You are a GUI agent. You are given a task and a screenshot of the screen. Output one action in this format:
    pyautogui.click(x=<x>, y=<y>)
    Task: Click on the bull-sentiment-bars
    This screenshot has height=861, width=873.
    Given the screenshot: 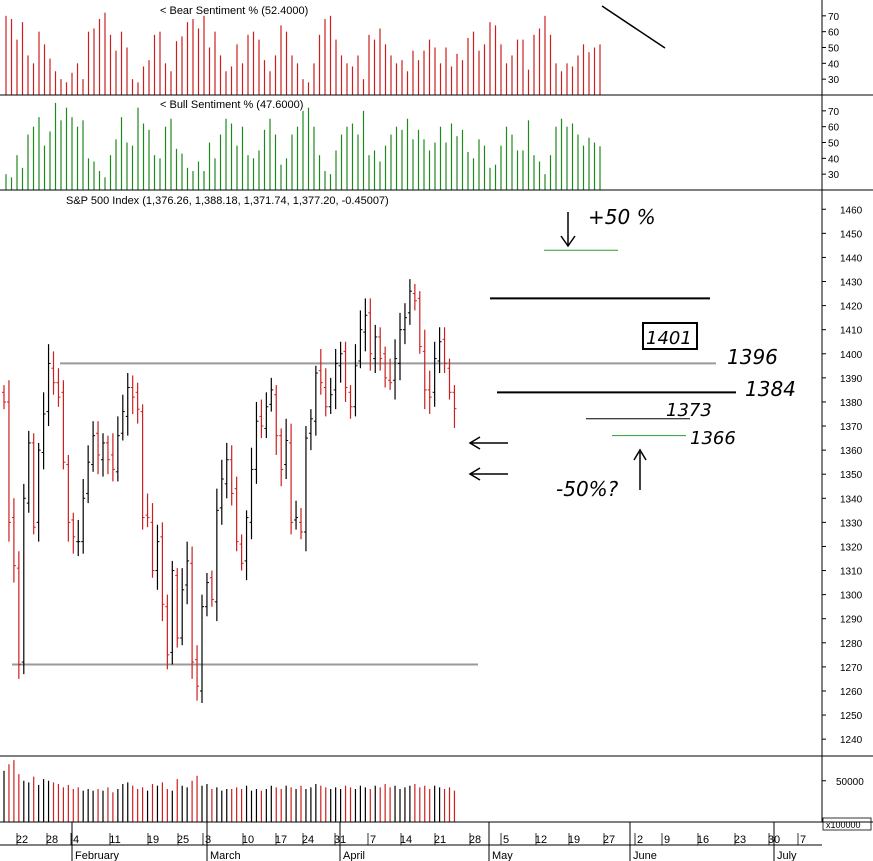 What is the action you would take?
    pyautogui.click(x=303, y=146)
    